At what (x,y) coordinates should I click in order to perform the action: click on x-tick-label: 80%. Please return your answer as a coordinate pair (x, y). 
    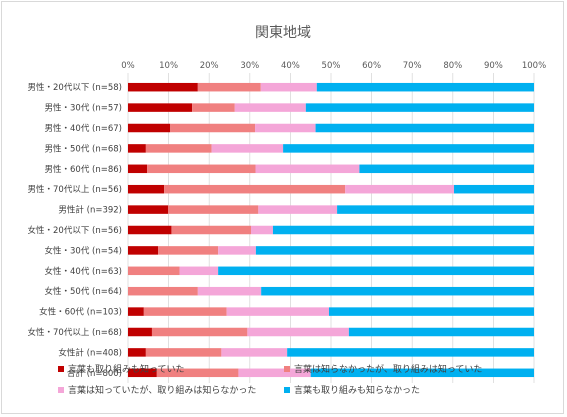
    Looking at the image, I should click on (452, 66).